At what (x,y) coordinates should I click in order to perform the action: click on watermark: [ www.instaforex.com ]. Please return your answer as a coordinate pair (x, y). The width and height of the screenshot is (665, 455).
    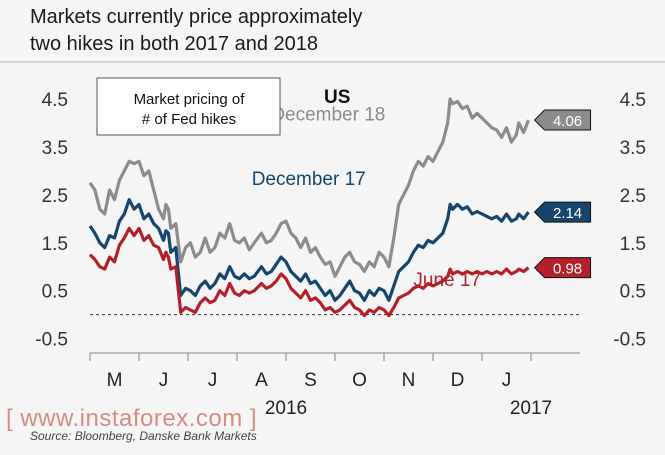
    Looking at the image, I should click on (132, 418).